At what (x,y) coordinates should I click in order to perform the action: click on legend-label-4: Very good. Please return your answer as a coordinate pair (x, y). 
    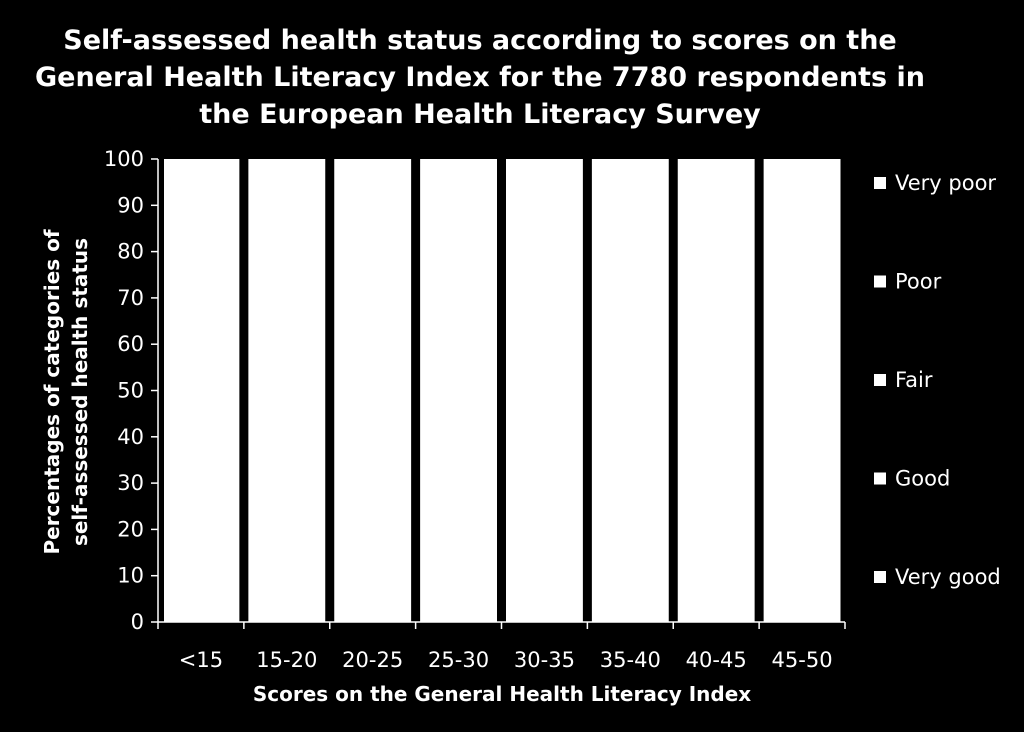
    Looking at the image, I should click on (948, 577).